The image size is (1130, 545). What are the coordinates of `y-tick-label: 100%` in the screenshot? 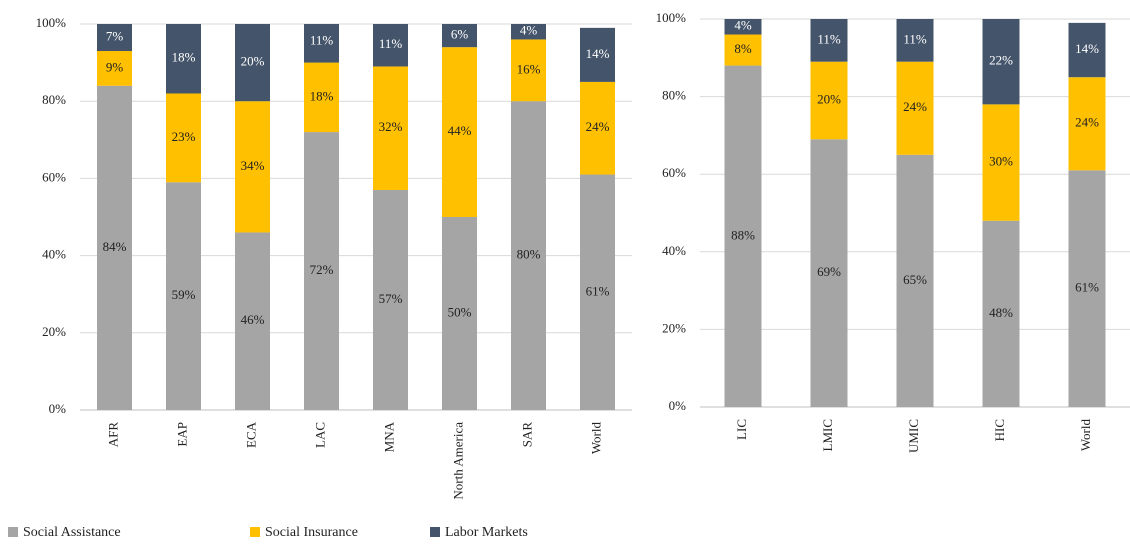 It's located at (51, 22).